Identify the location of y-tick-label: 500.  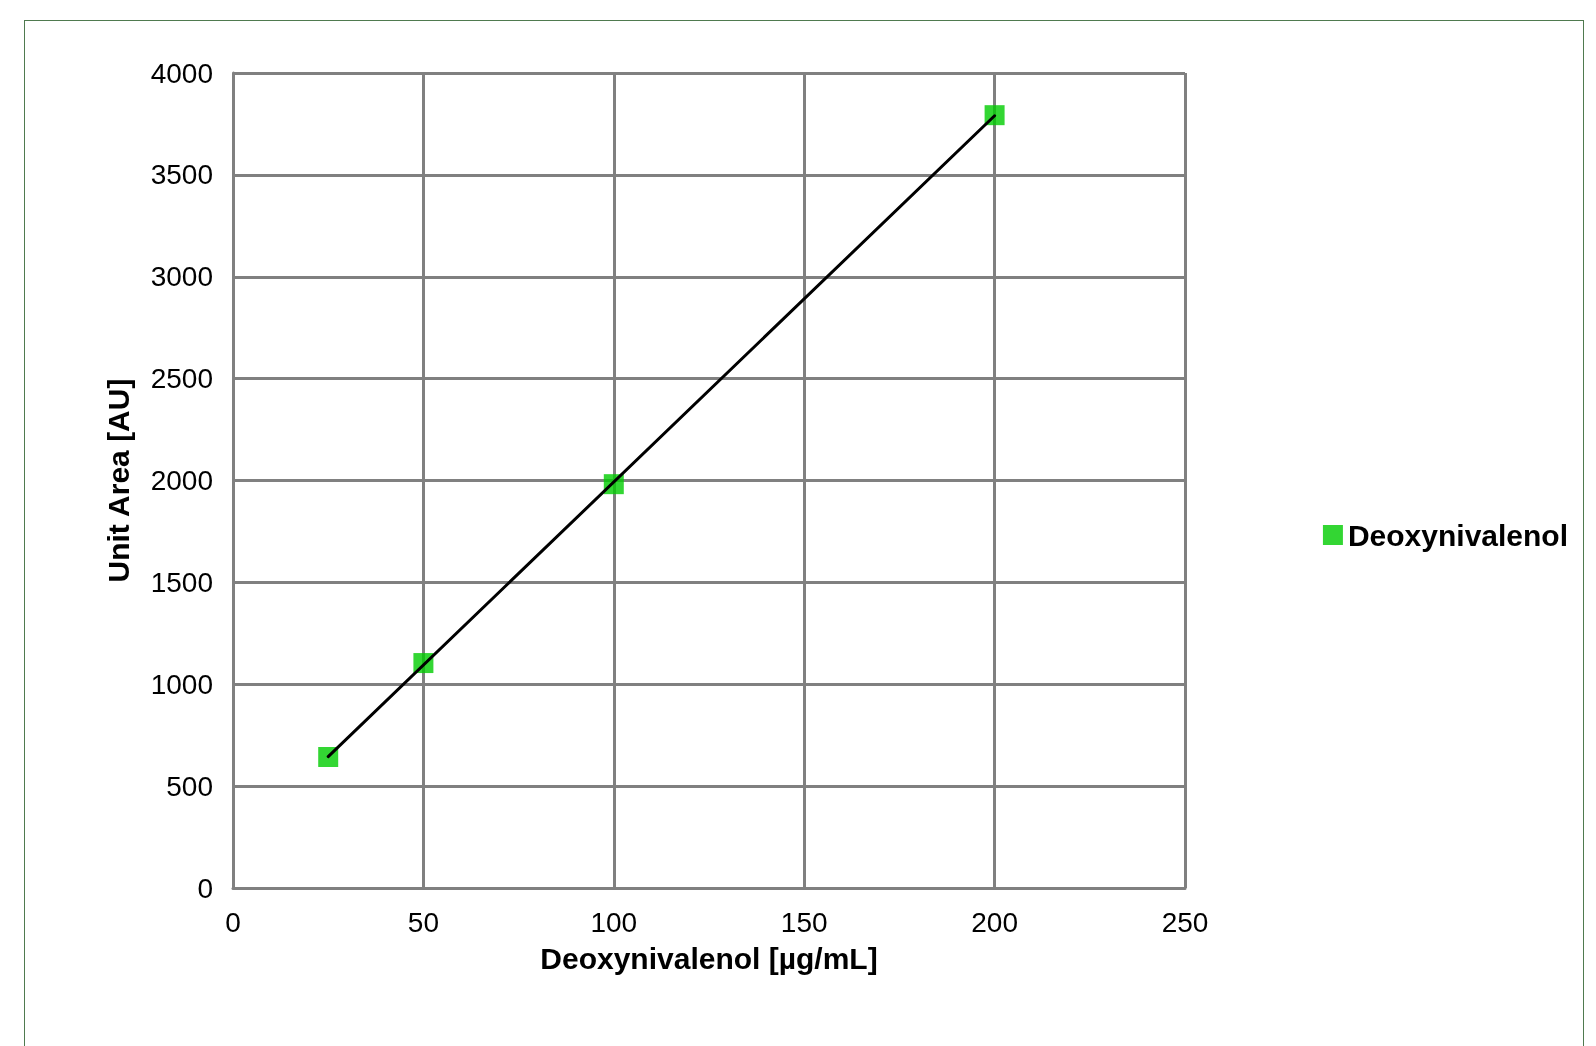
(189, 786).